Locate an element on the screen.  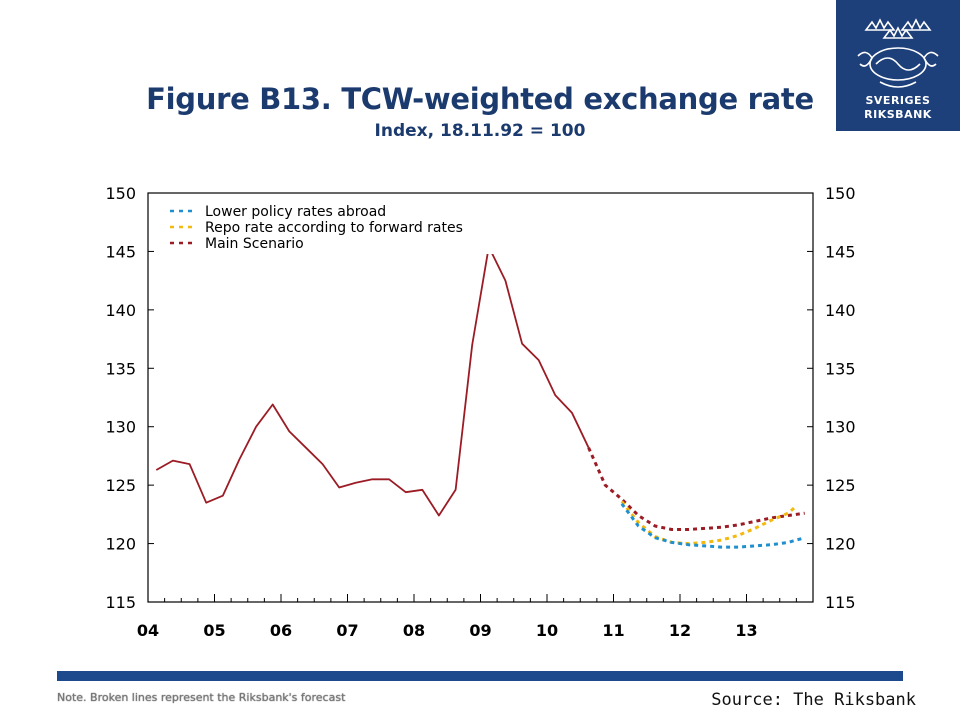
x-tick-label: 11 is located at coordinates (613, 630).